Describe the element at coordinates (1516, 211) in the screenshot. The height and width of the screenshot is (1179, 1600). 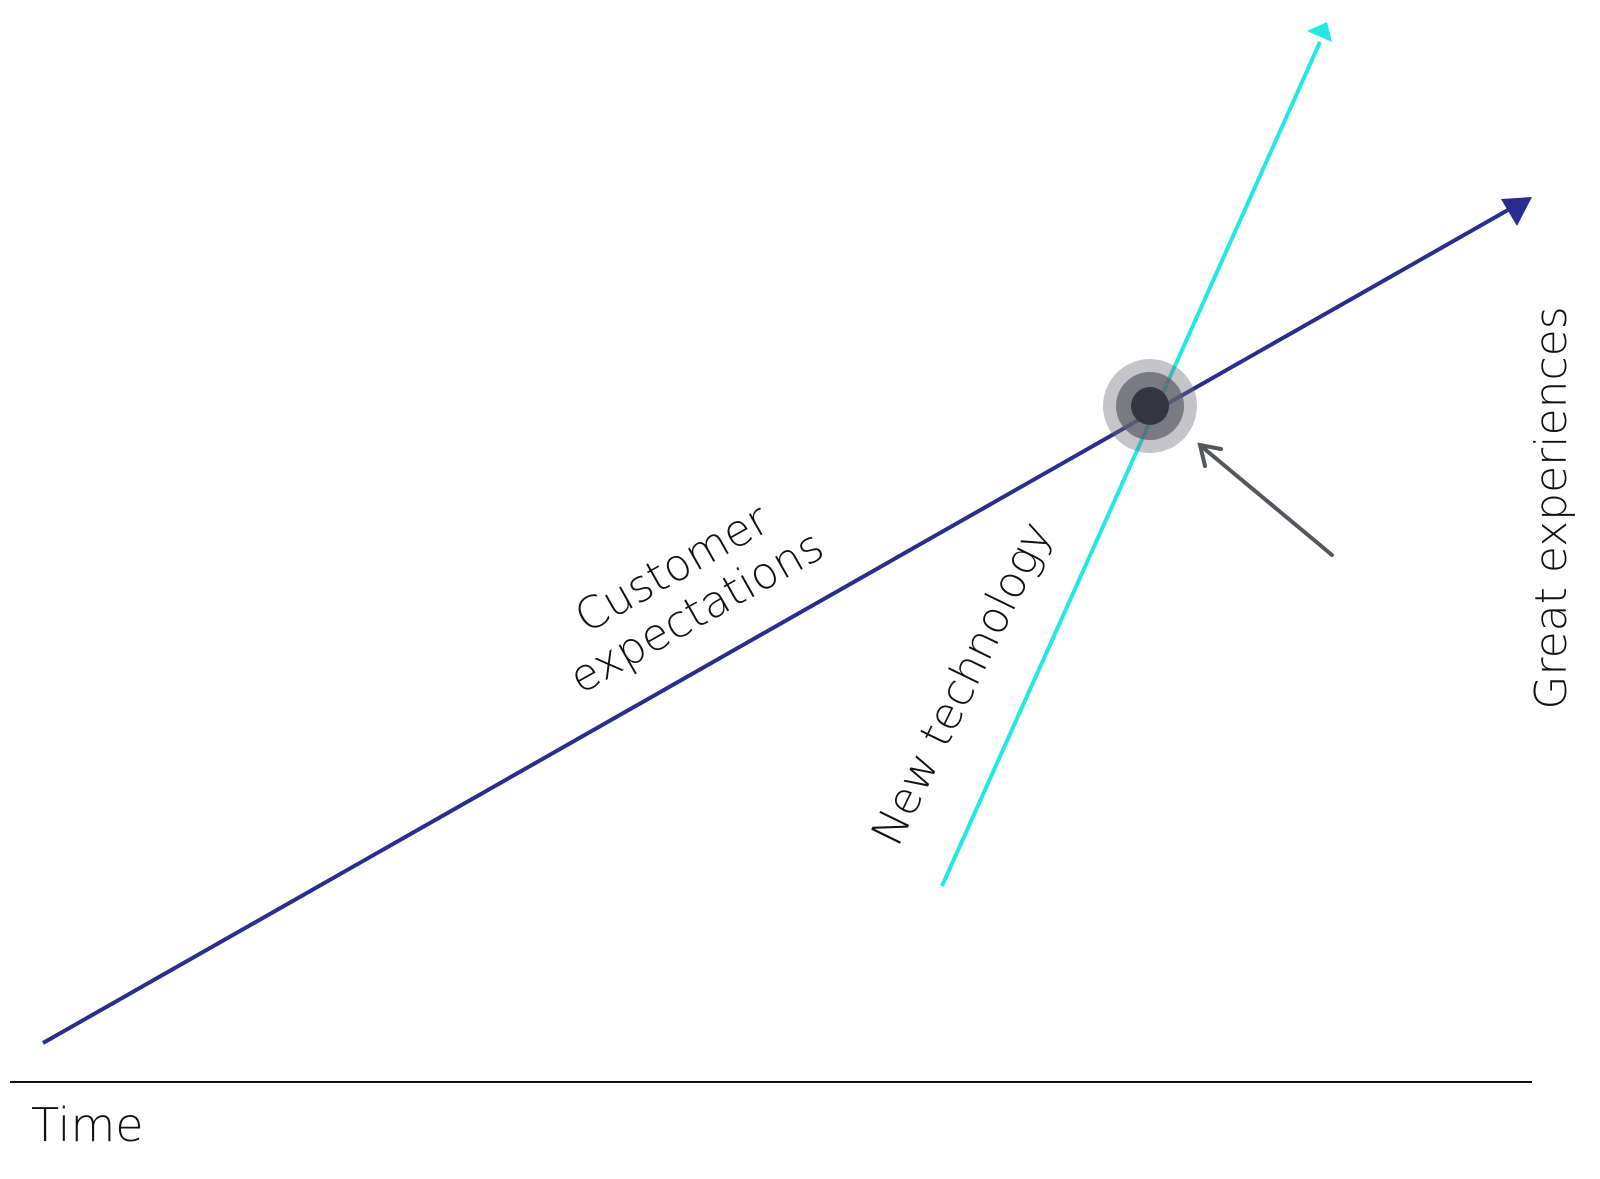
I see `customer-expectations-arrowhead` at that location.